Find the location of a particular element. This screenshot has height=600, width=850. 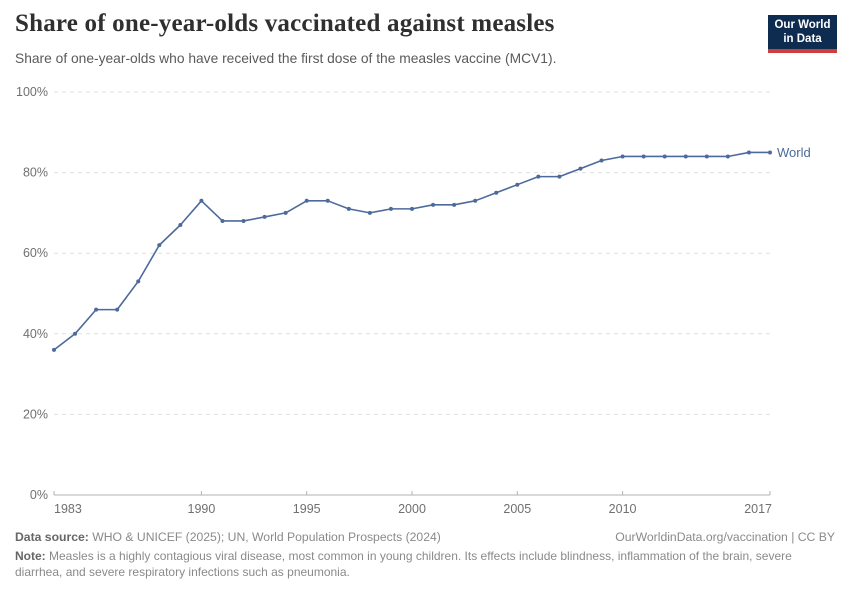

y-axis-tick-label: 60% is located at coordinates (35, 253).